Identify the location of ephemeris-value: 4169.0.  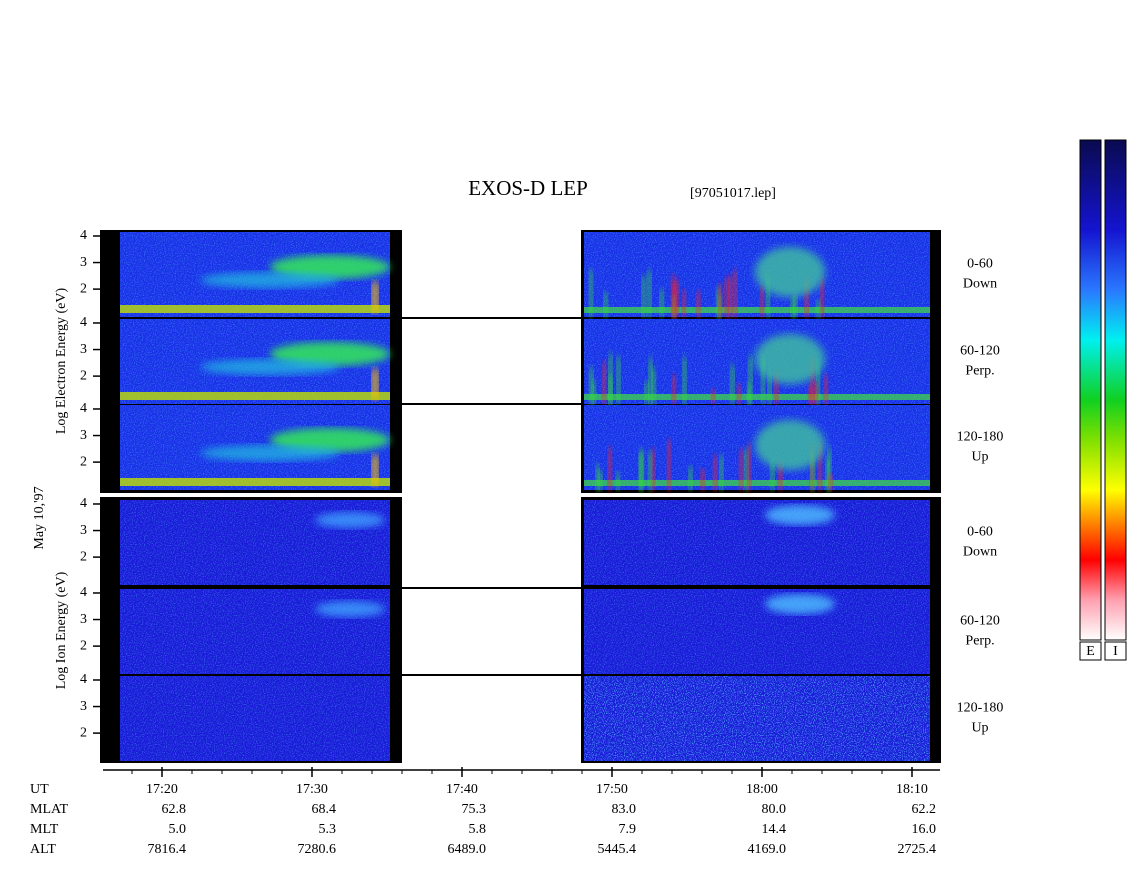
(767, 849).